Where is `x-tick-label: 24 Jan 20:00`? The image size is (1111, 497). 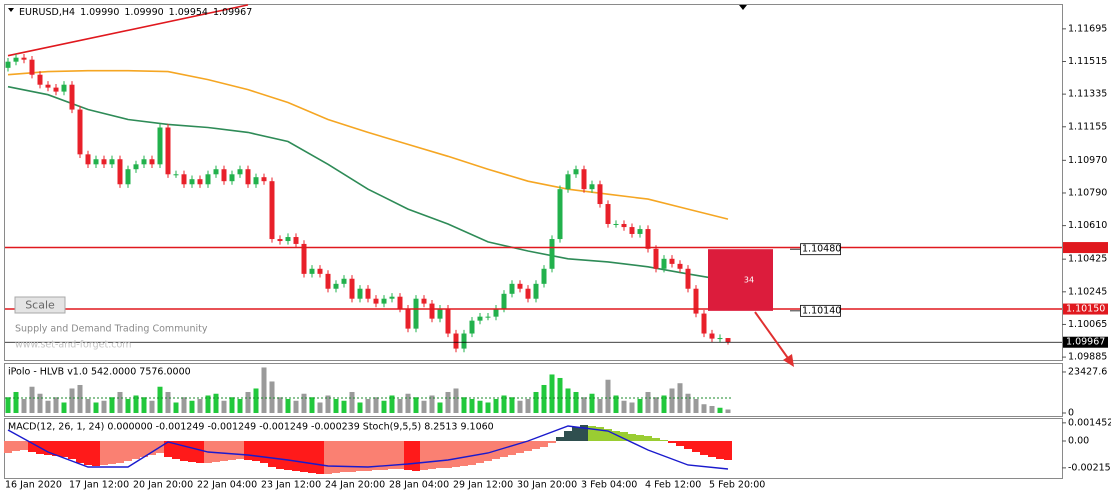
x-tick-label: 24 Jan 20:00 is located at coordinates (355, 485).